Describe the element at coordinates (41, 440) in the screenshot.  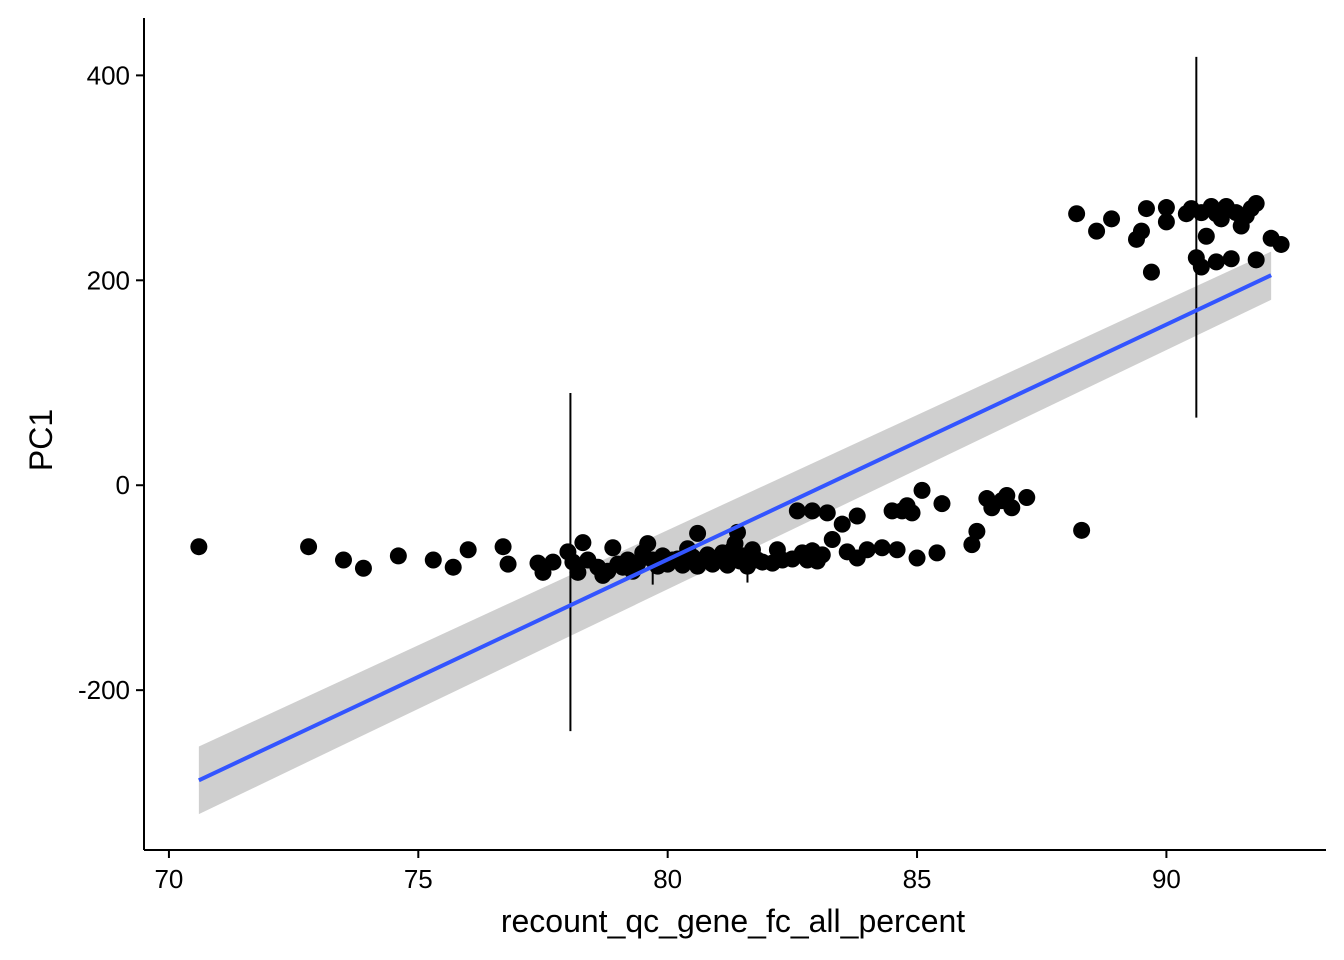
I see `y-axis-title: PC1` at that location.